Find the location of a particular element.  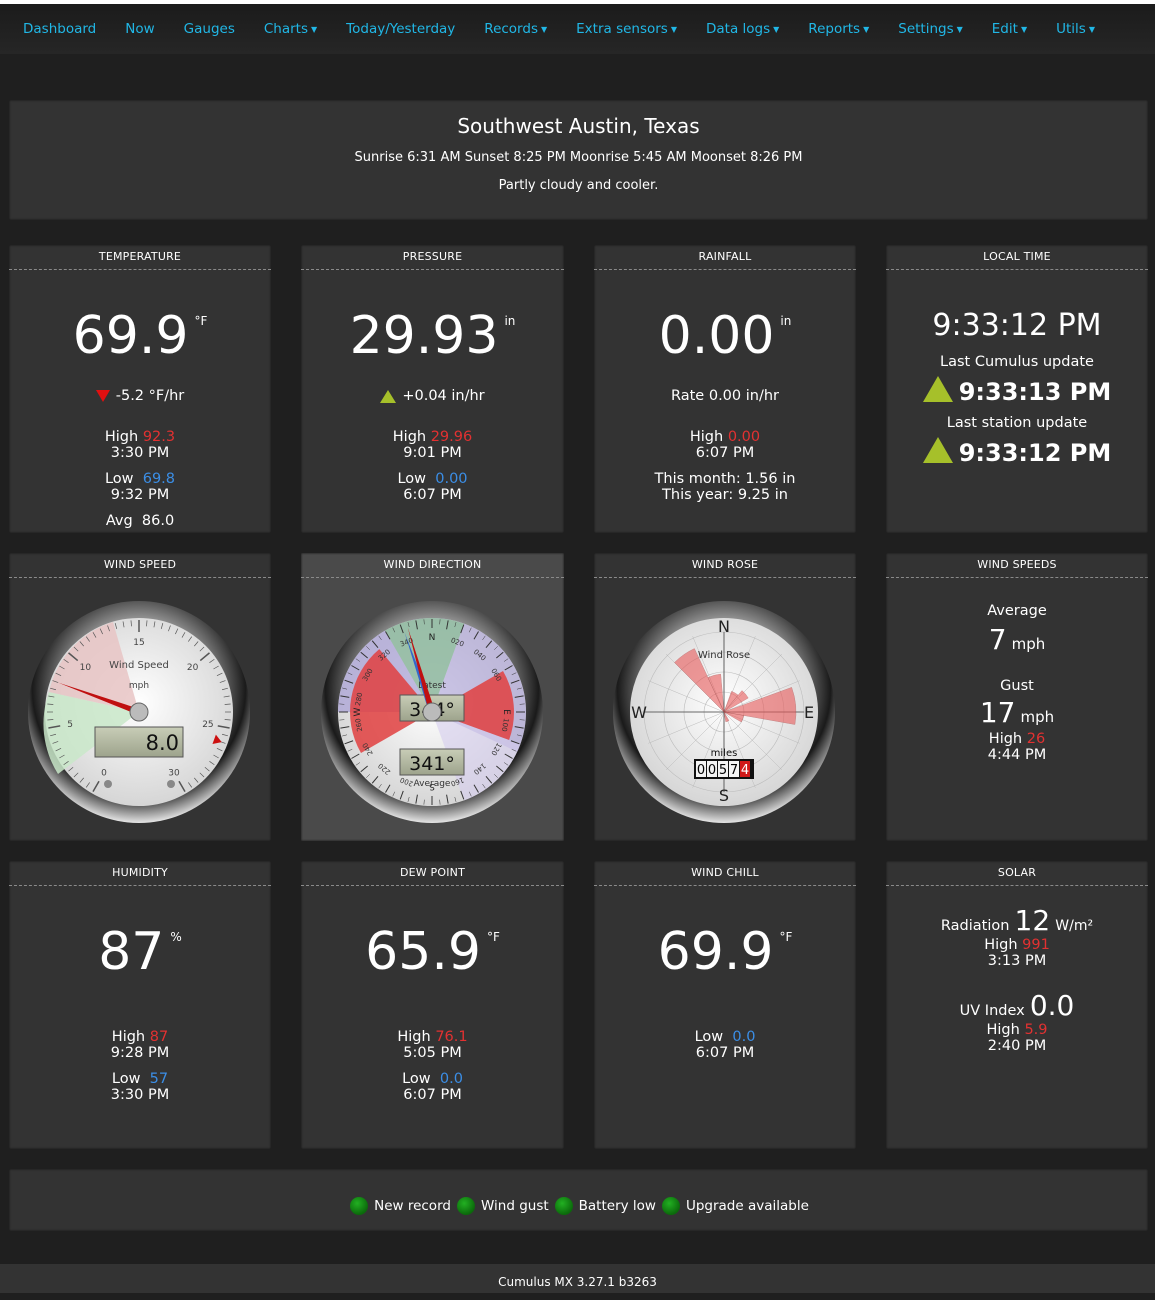

nav-utils: Utils▼ is located at coordinates (1075, 29).